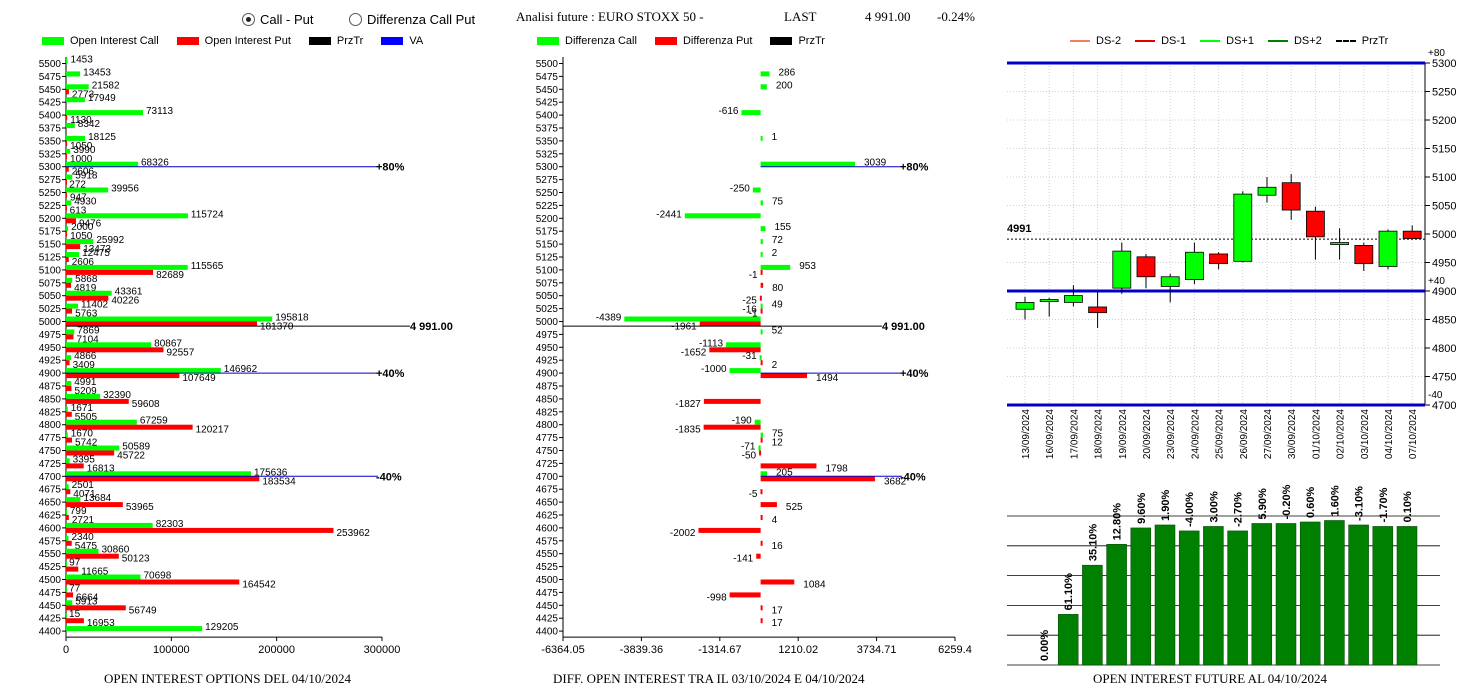 The height and width of the screenshot is (691, 1469). Describe the element at coordinates (683, 533) in the screenshot. I see `diff-put-label: -2002` at that location.